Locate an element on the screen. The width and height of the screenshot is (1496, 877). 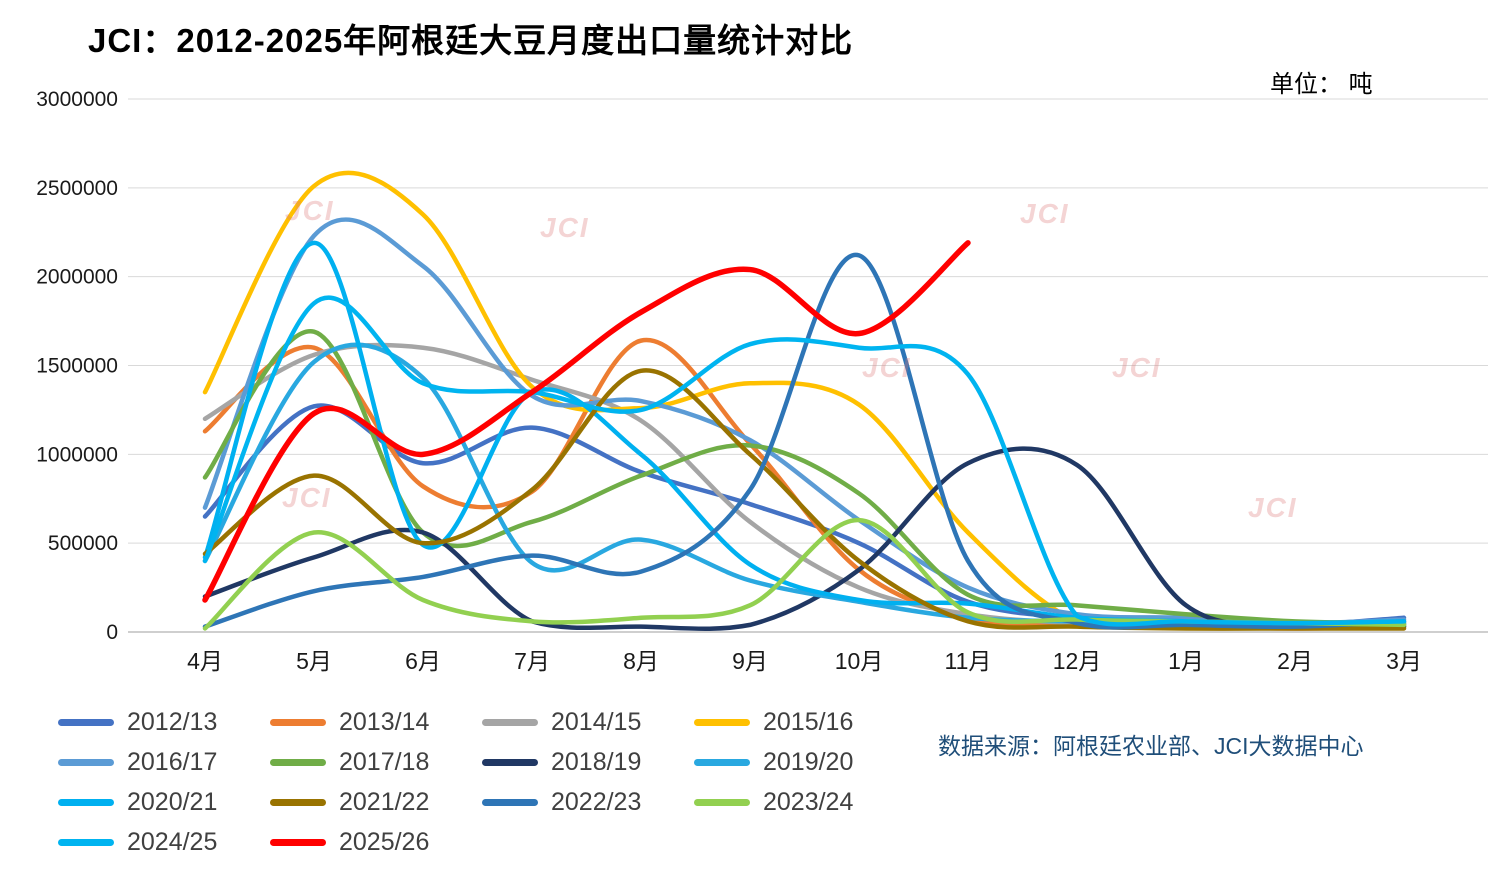
legend-item-2019-20: 2019/20 is located at coordinates (800, 762).